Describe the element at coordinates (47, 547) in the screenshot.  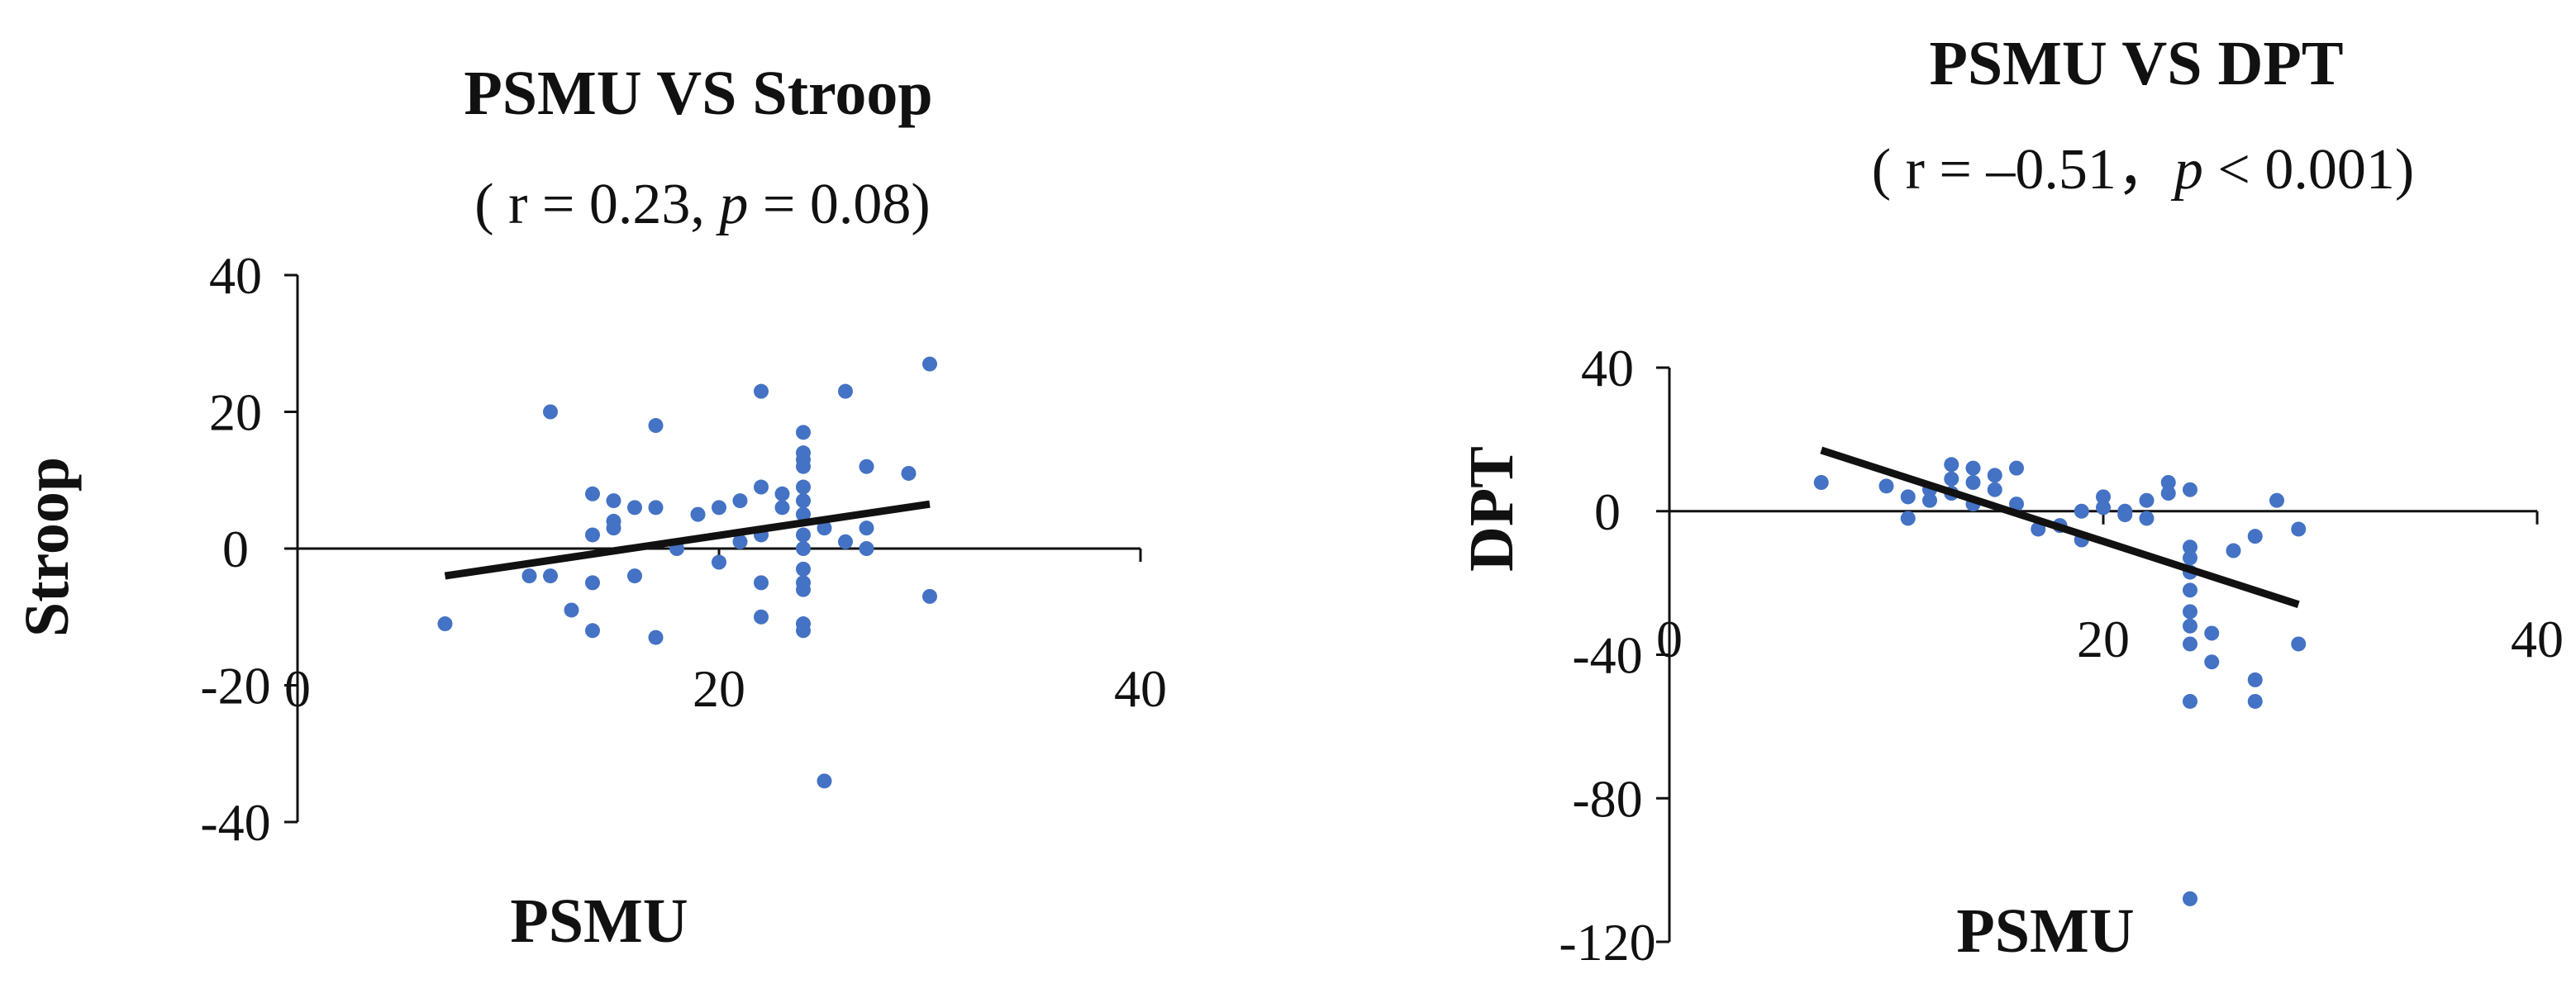
I see `y-axis-label: Stroop` at that location.